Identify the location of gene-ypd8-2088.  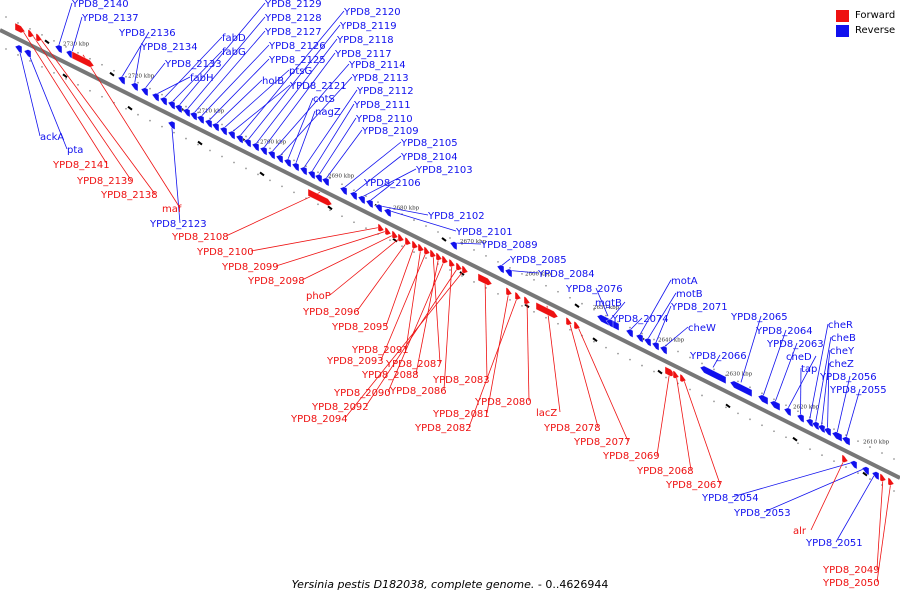
(439, 256).